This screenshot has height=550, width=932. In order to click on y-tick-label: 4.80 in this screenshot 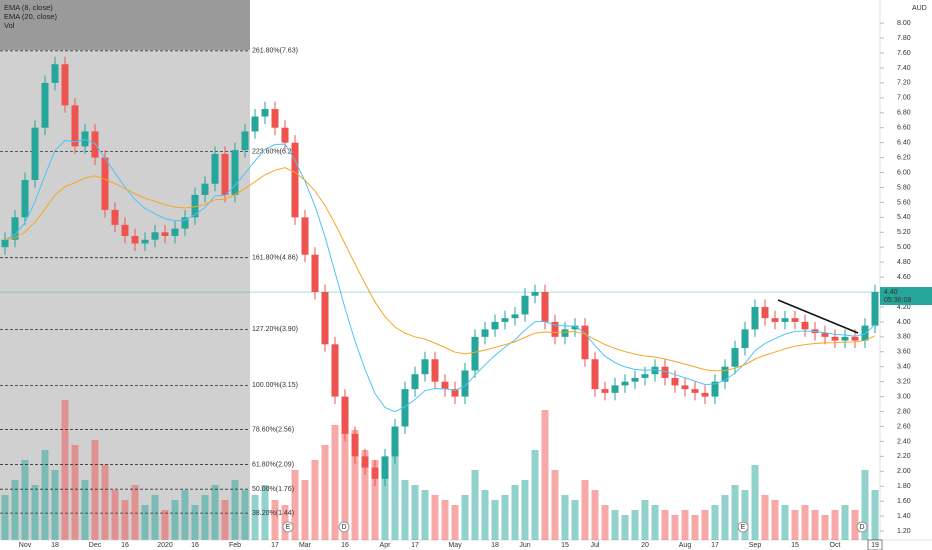, I will do `click(904, 262)`.